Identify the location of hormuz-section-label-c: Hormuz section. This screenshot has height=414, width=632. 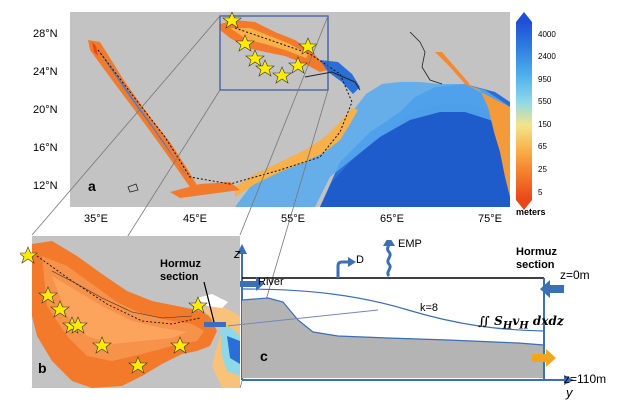
(536, 258).